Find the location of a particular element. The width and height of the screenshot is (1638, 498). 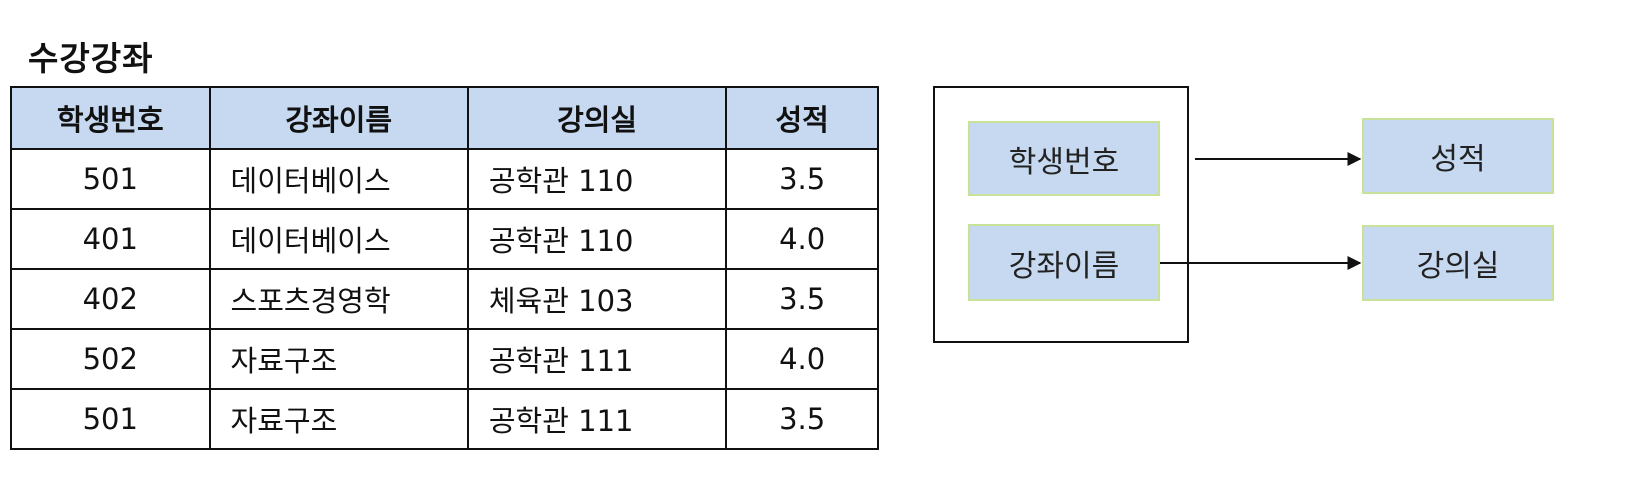

table-row: 402 스포츠경영학 체육관 103 3.5 is located at coordinates (444, 299).